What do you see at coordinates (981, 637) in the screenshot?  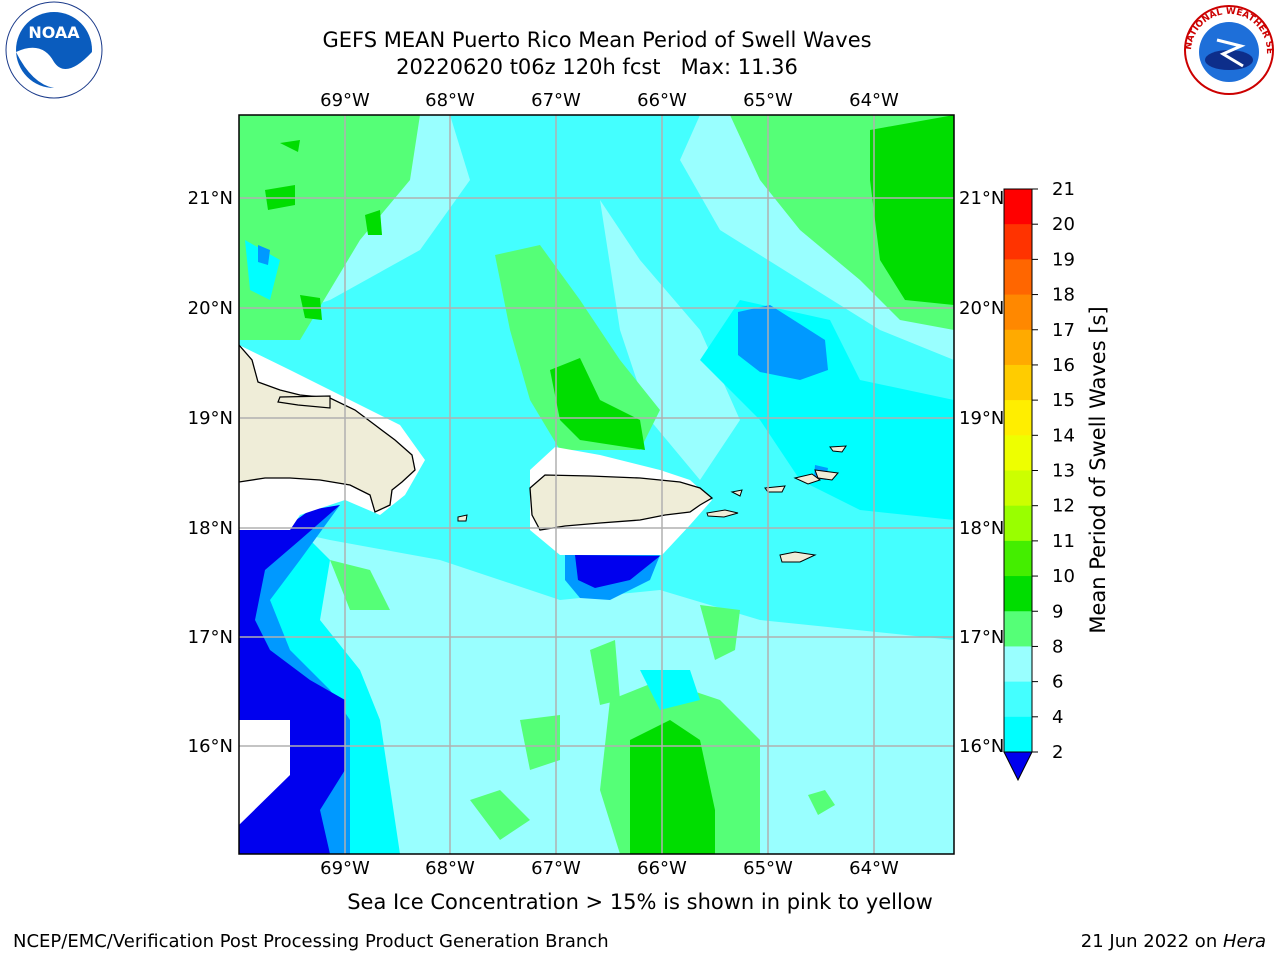 I see `lat-label-right: 17°N` at bounding box center [981, 637].